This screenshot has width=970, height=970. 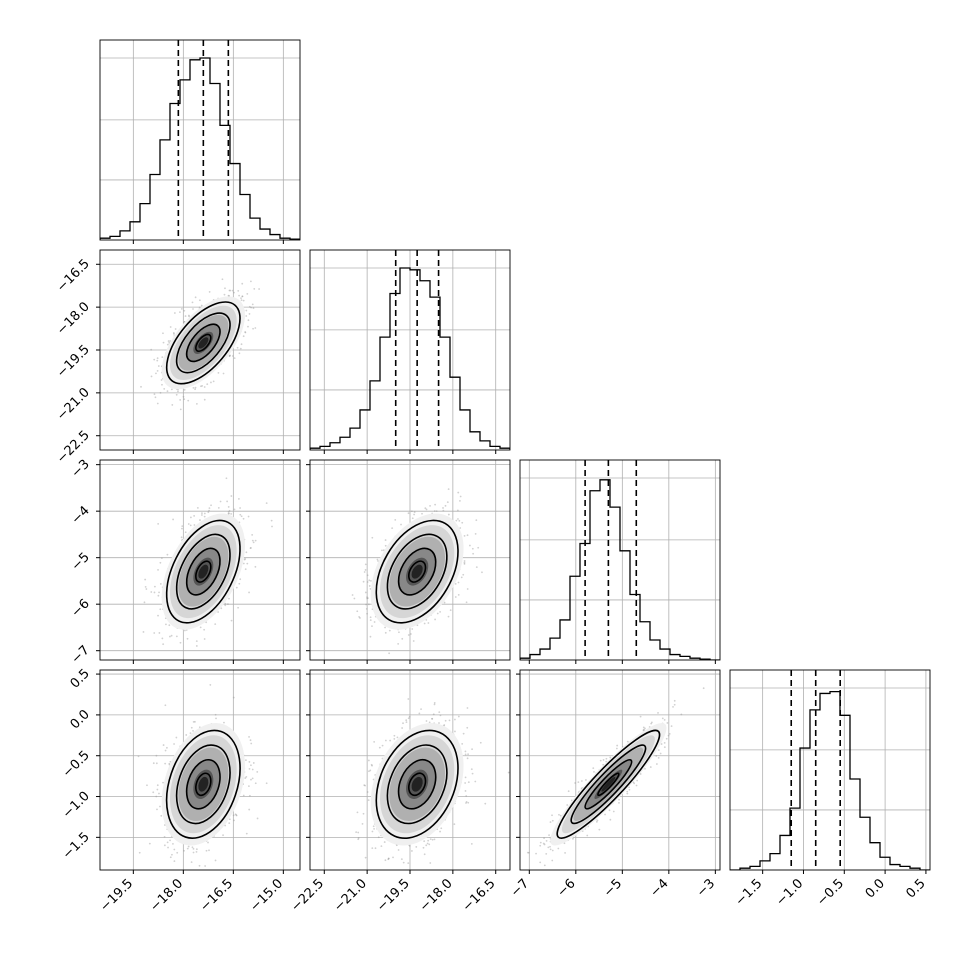 What do you see at coordinates (410, 770) in the screenshot?
I see `panel-content` at bounding box center [410, 770].